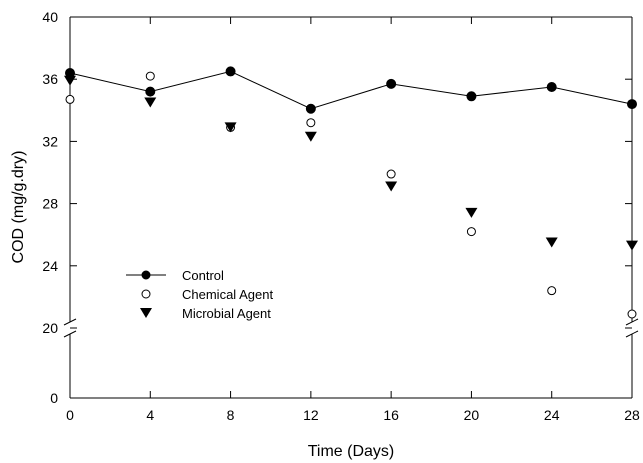  I want to click on x-tick-label: 0, so click(70, 415).